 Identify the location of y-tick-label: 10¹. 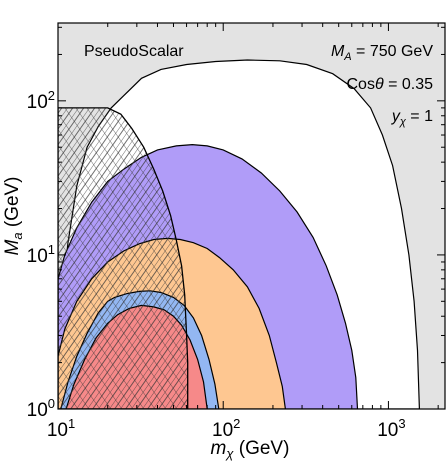
(41, 254).